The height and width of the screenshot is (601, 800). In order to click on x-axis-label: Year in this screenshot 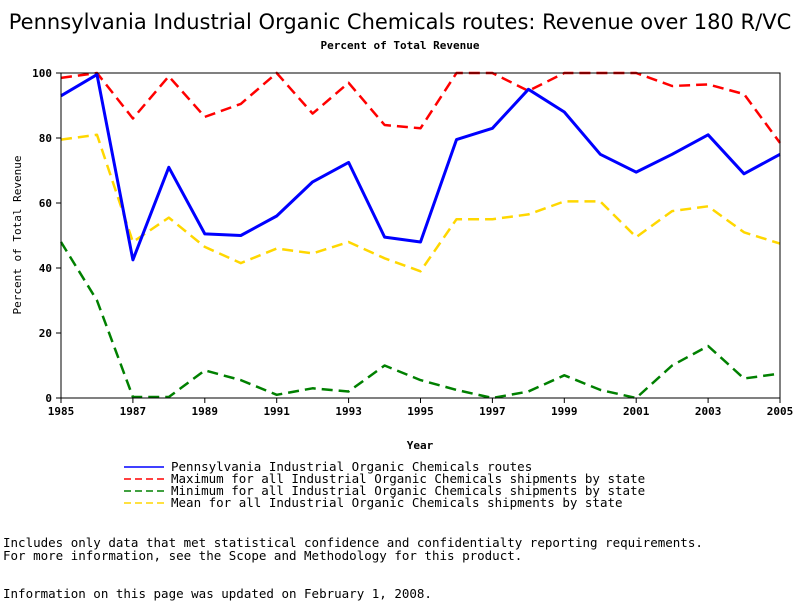, I will do `click(420, 445)`.